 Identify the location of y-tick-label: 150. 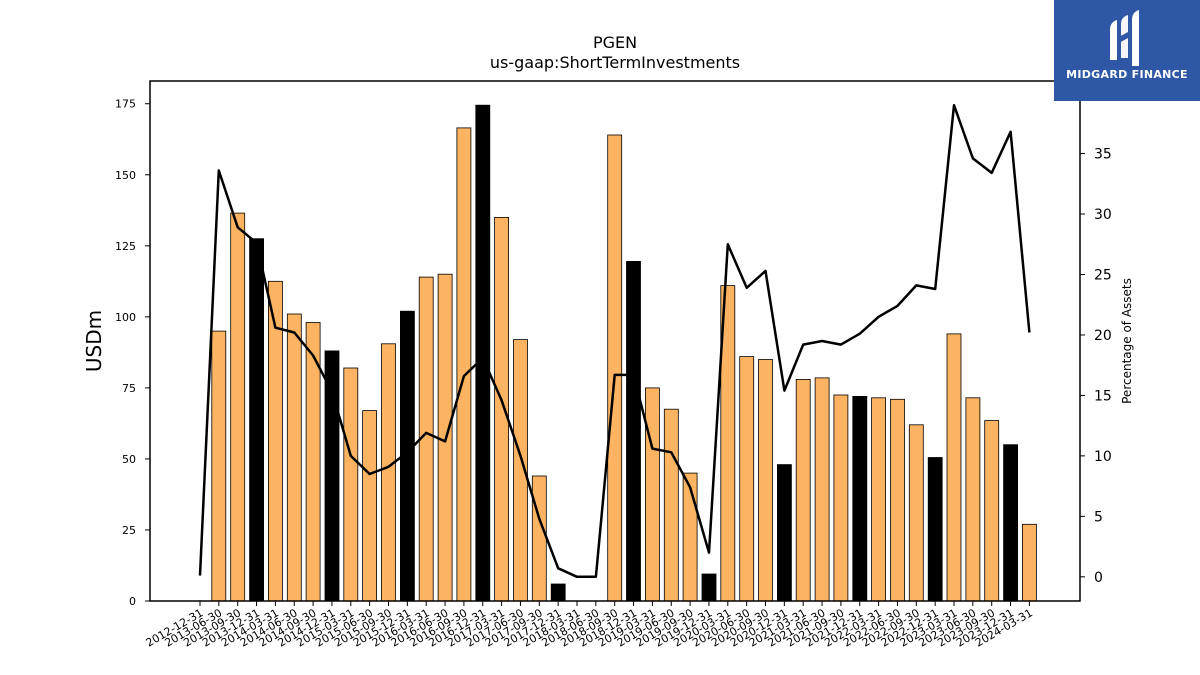
(125, 175).